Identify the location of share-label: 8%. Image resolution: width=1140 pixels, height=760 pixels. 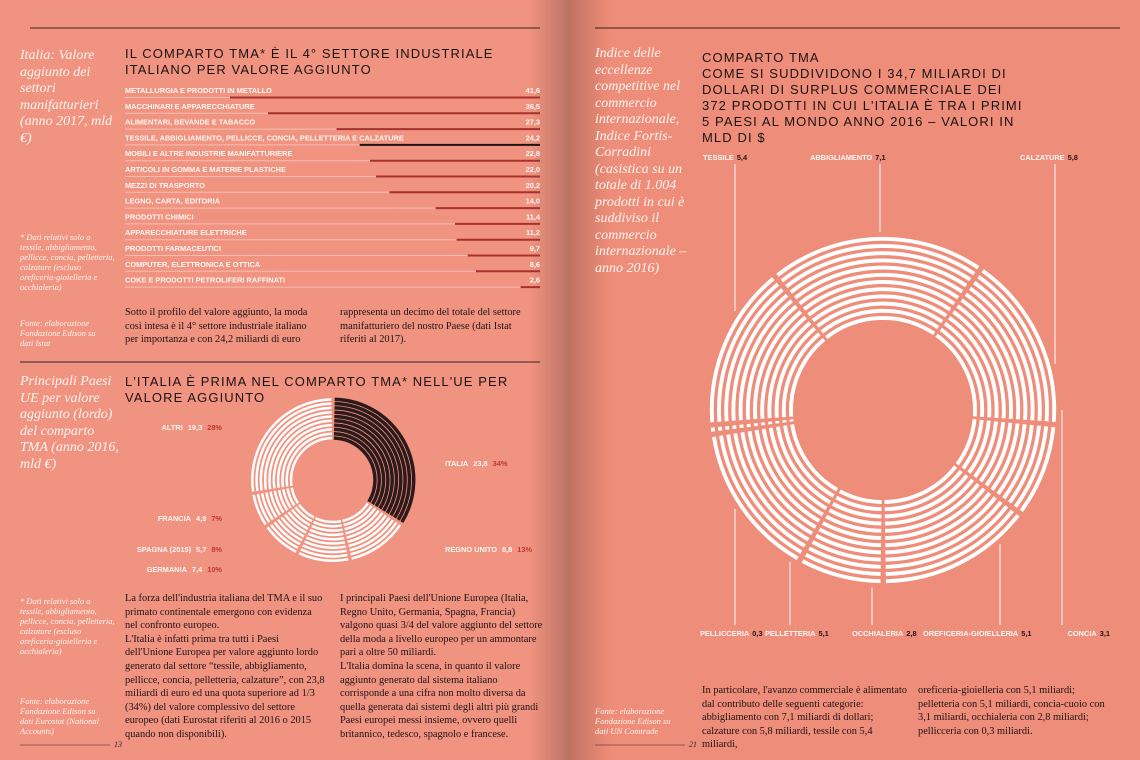
(216, 549).